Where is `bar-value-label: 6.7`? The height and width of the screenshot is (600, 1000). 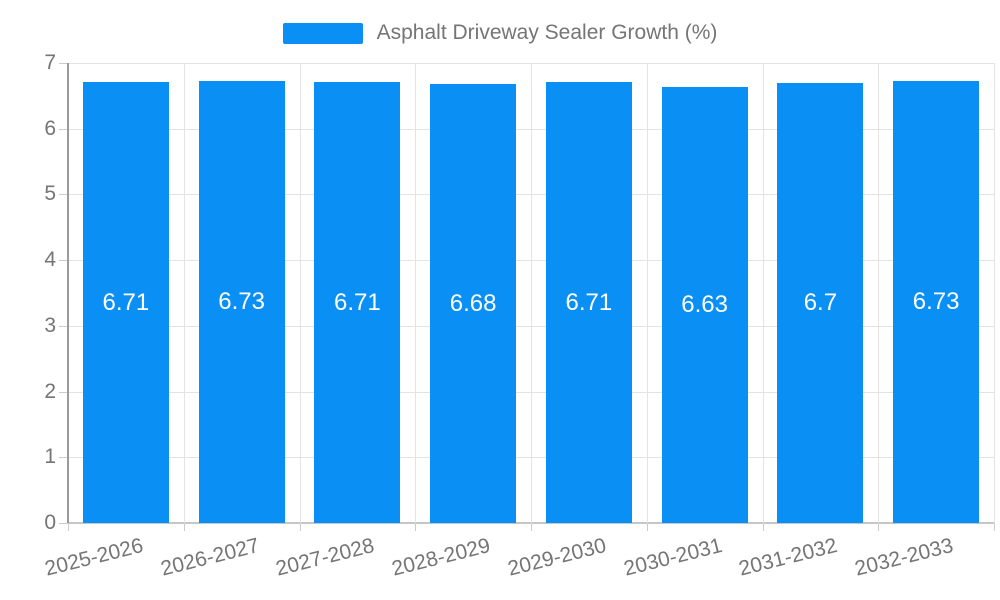 bar-value-label: 6.7 is located at coordinates (820, 302).